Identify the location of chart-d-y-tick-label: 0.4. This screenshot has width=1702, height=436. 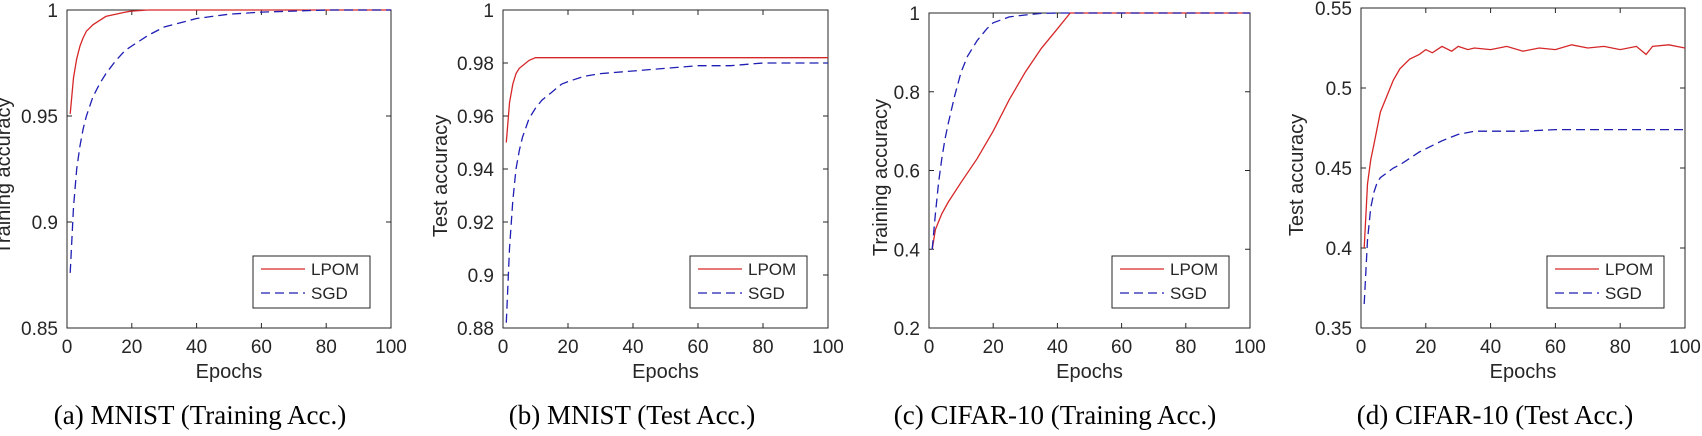
(1339, 249).